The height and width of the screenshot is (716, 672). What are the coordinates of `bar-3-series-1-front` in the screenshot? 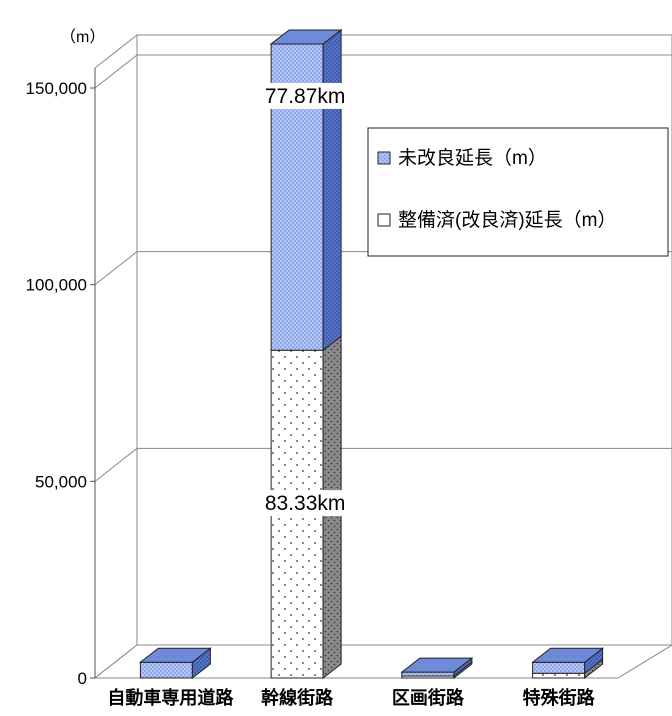 It's located at (559, 667).